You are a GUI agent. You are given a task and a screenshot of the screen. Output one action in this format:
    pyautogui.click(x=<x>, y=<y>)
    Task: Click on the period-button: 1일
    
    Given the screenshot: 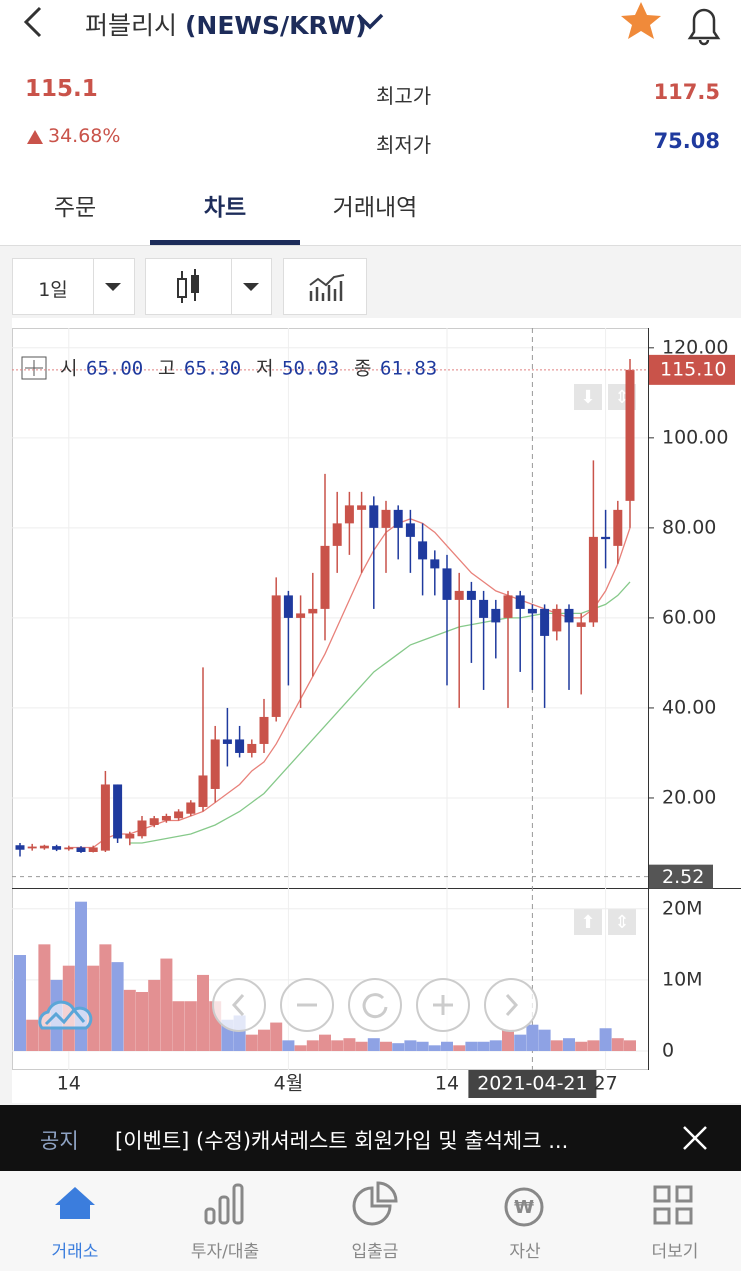 What is the action you would take?
    pyautogui.click(x=73, y=286)
    